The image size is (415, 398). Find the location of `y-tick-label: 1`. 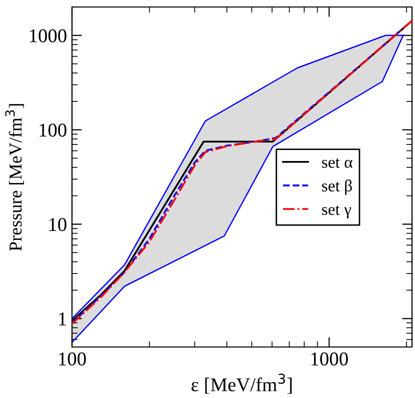

y-tick-label: 1 is located at coordinates (62, 319).